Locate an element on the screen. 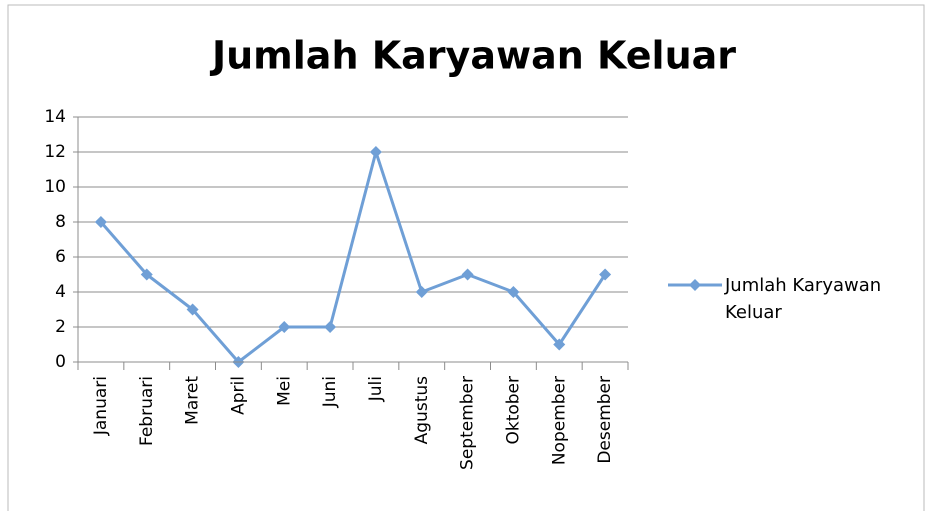 This screenshot has width=931, height=511. x-tick-label: Maret is located at coordinates (193, 400).